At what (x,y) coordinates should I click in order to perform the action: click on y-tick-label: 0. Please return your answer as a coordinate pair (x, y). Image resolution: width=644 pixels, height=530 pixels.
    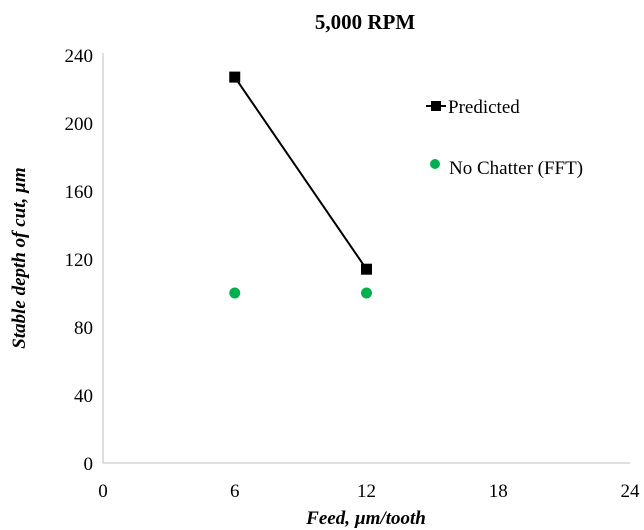
    Looking at the image, I should click on (89, 464).